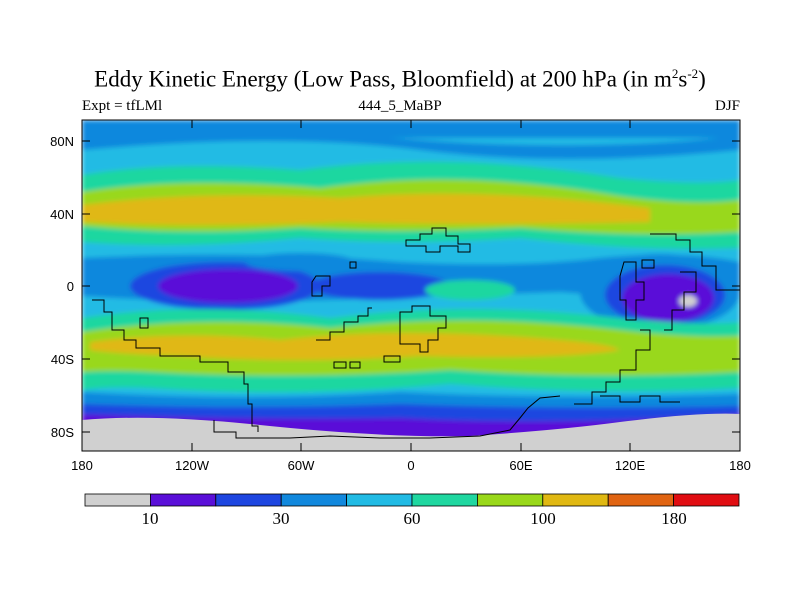  I want to click on run-id-label: 444_5_MaBP, so click(400, 106).